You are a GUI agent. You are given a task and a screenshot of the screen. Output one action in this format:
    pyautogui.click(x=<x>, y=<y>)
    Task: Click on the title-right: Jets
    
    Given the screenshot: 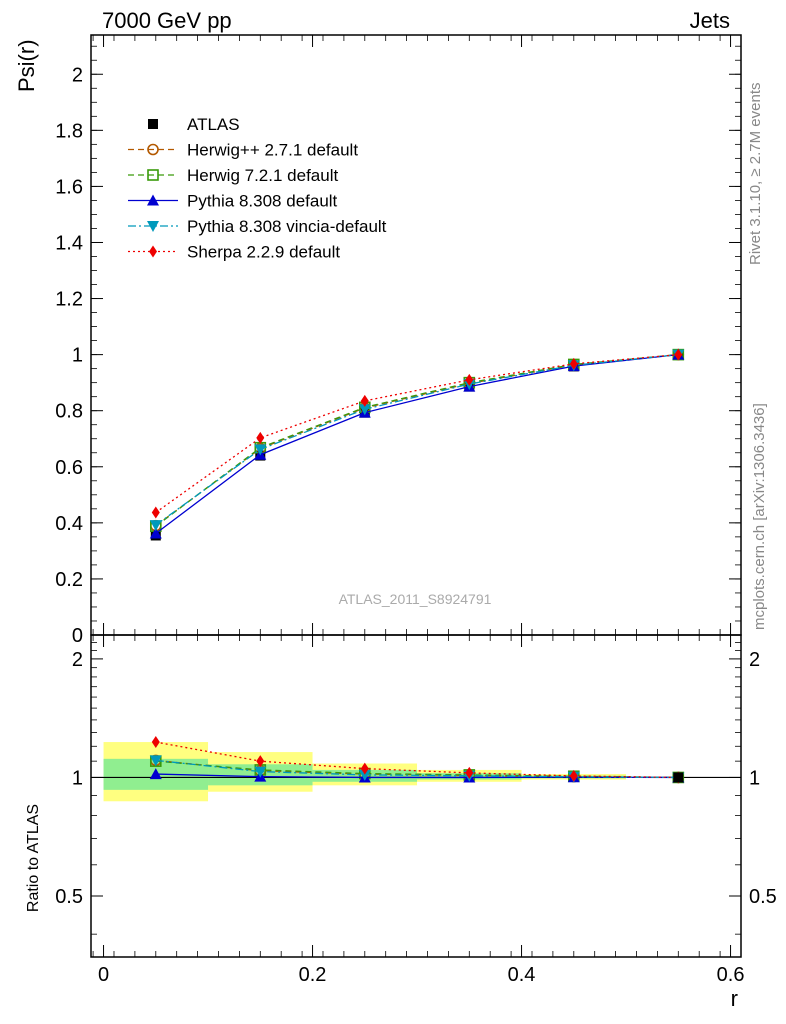 What is the action you would take?
    pyautogui.click(x=710, y=20)
    